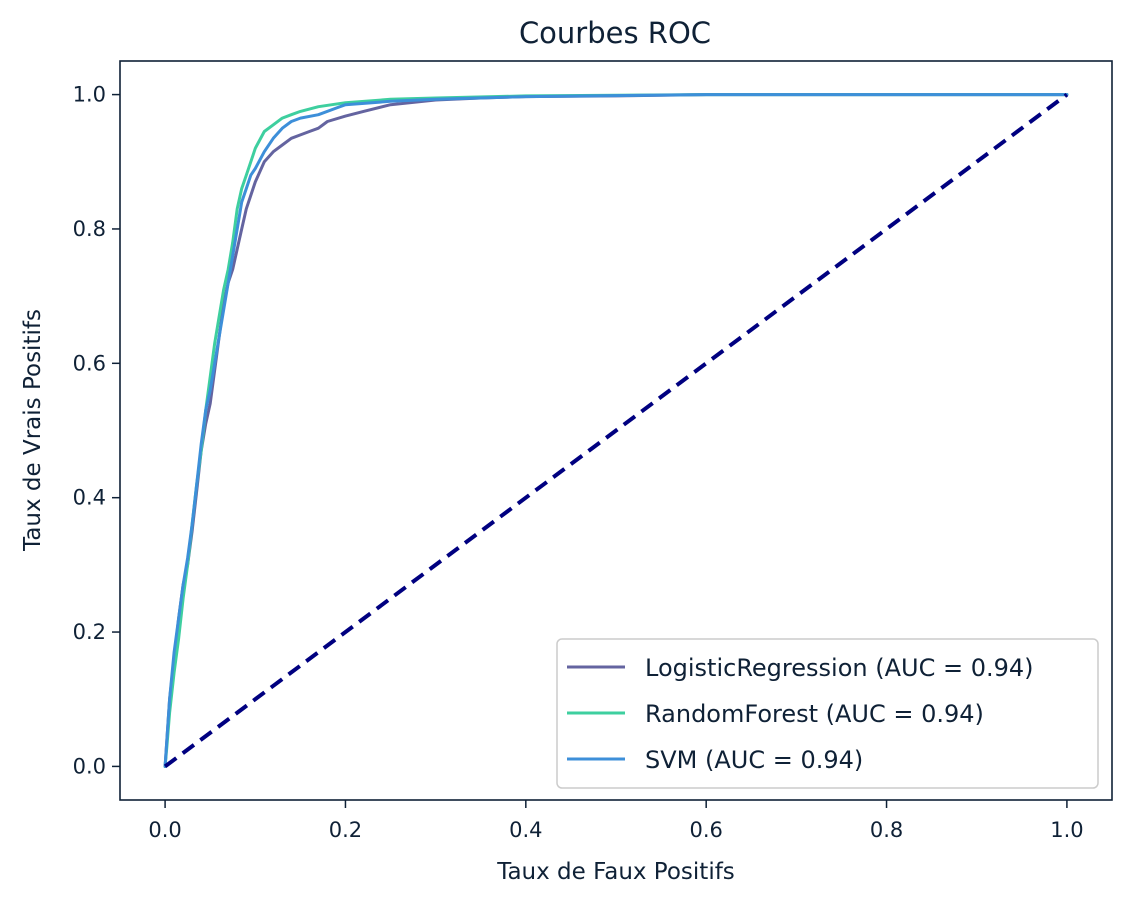 This screenshot has height=907, width=1131. I want to click on chart-title: Courbes ROC, so click(615, 33).